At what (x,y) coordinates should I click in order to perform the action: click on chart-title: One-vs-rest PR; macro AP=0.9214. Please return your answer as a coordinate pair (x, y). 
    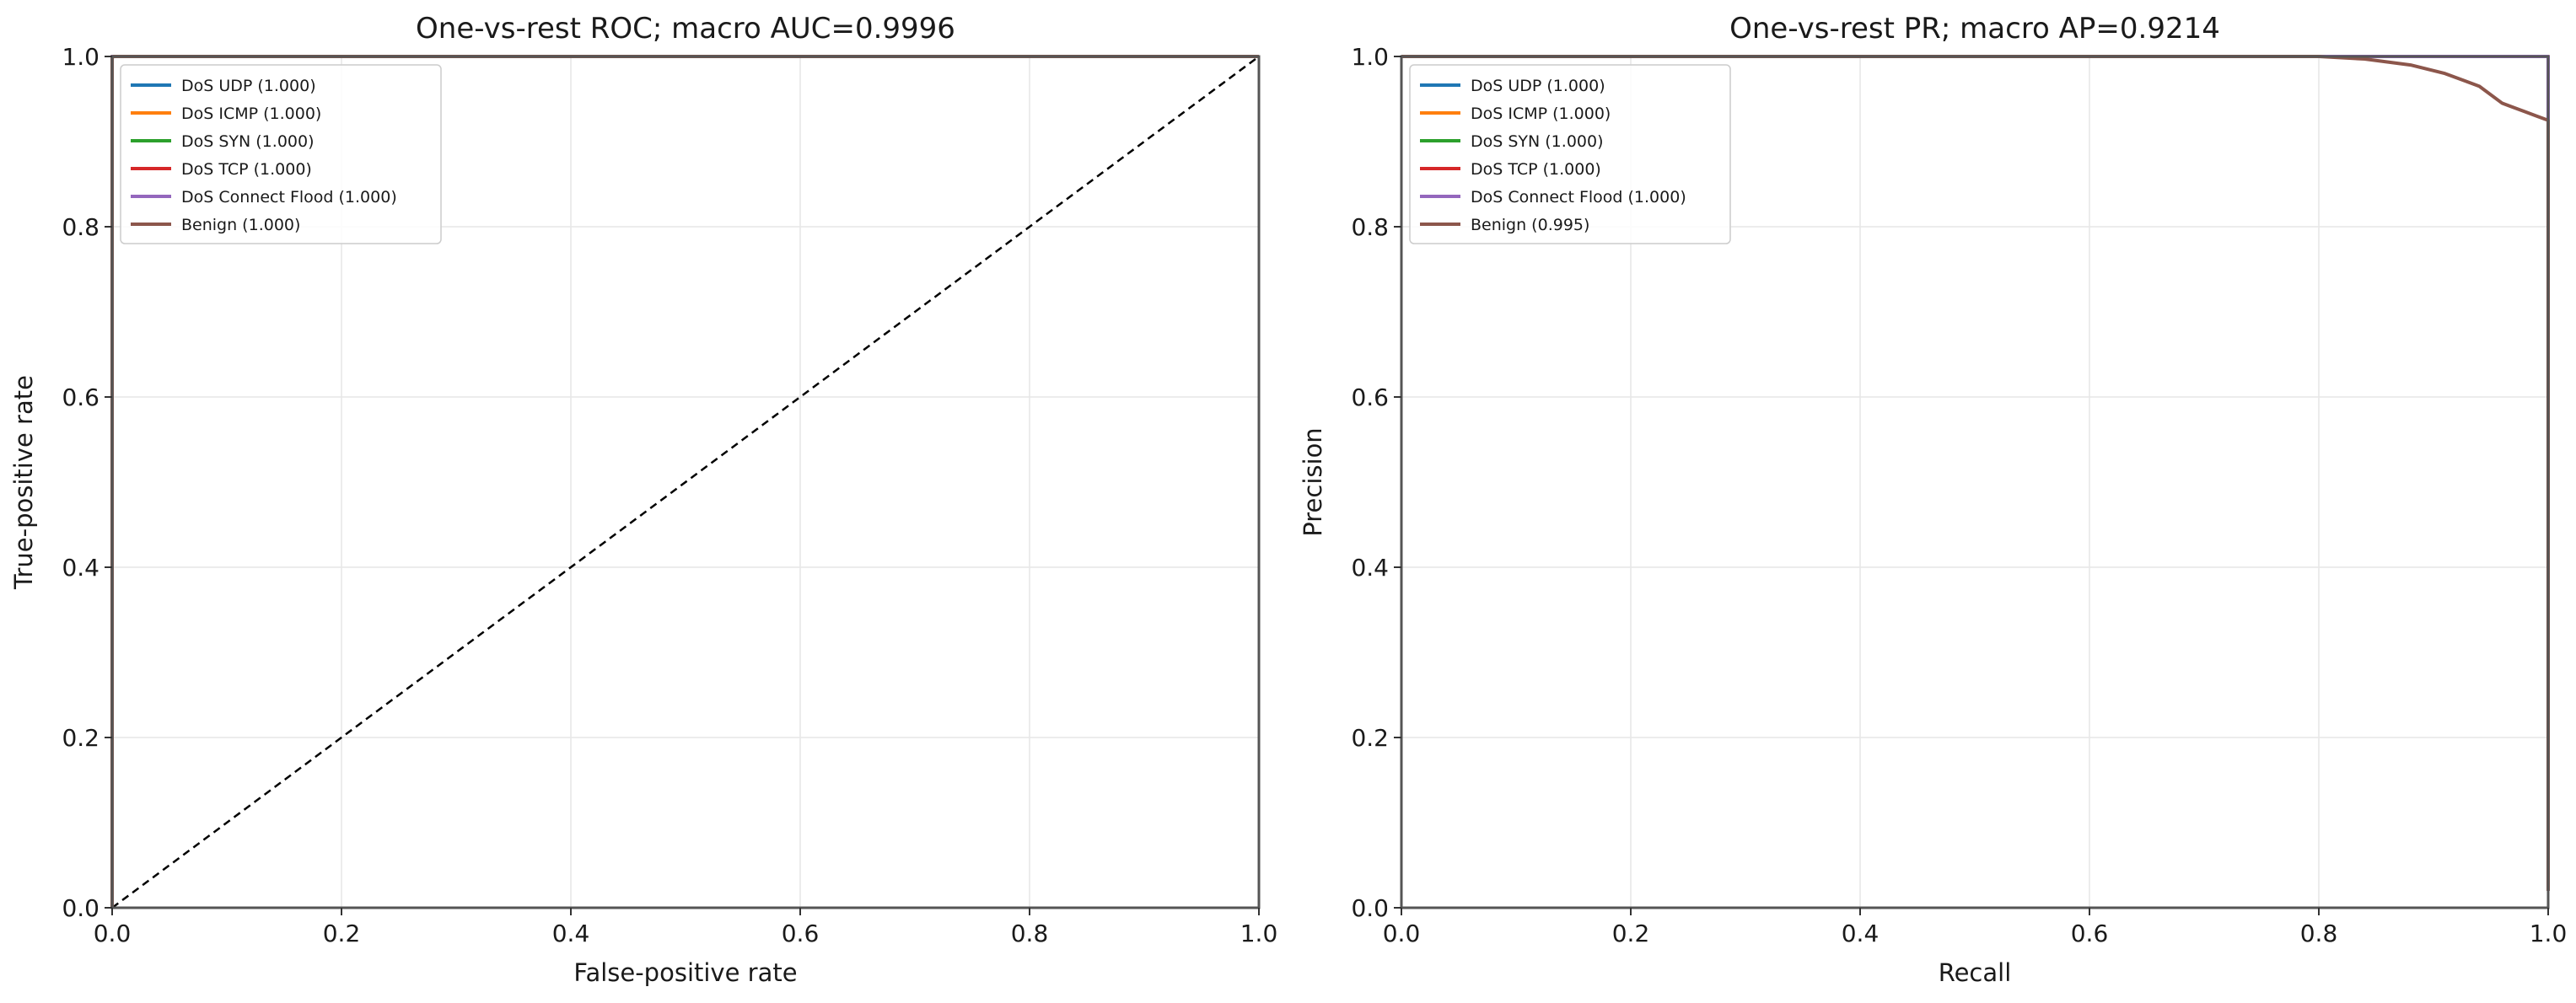
    Looking at the image, I should click on (1974, 29).